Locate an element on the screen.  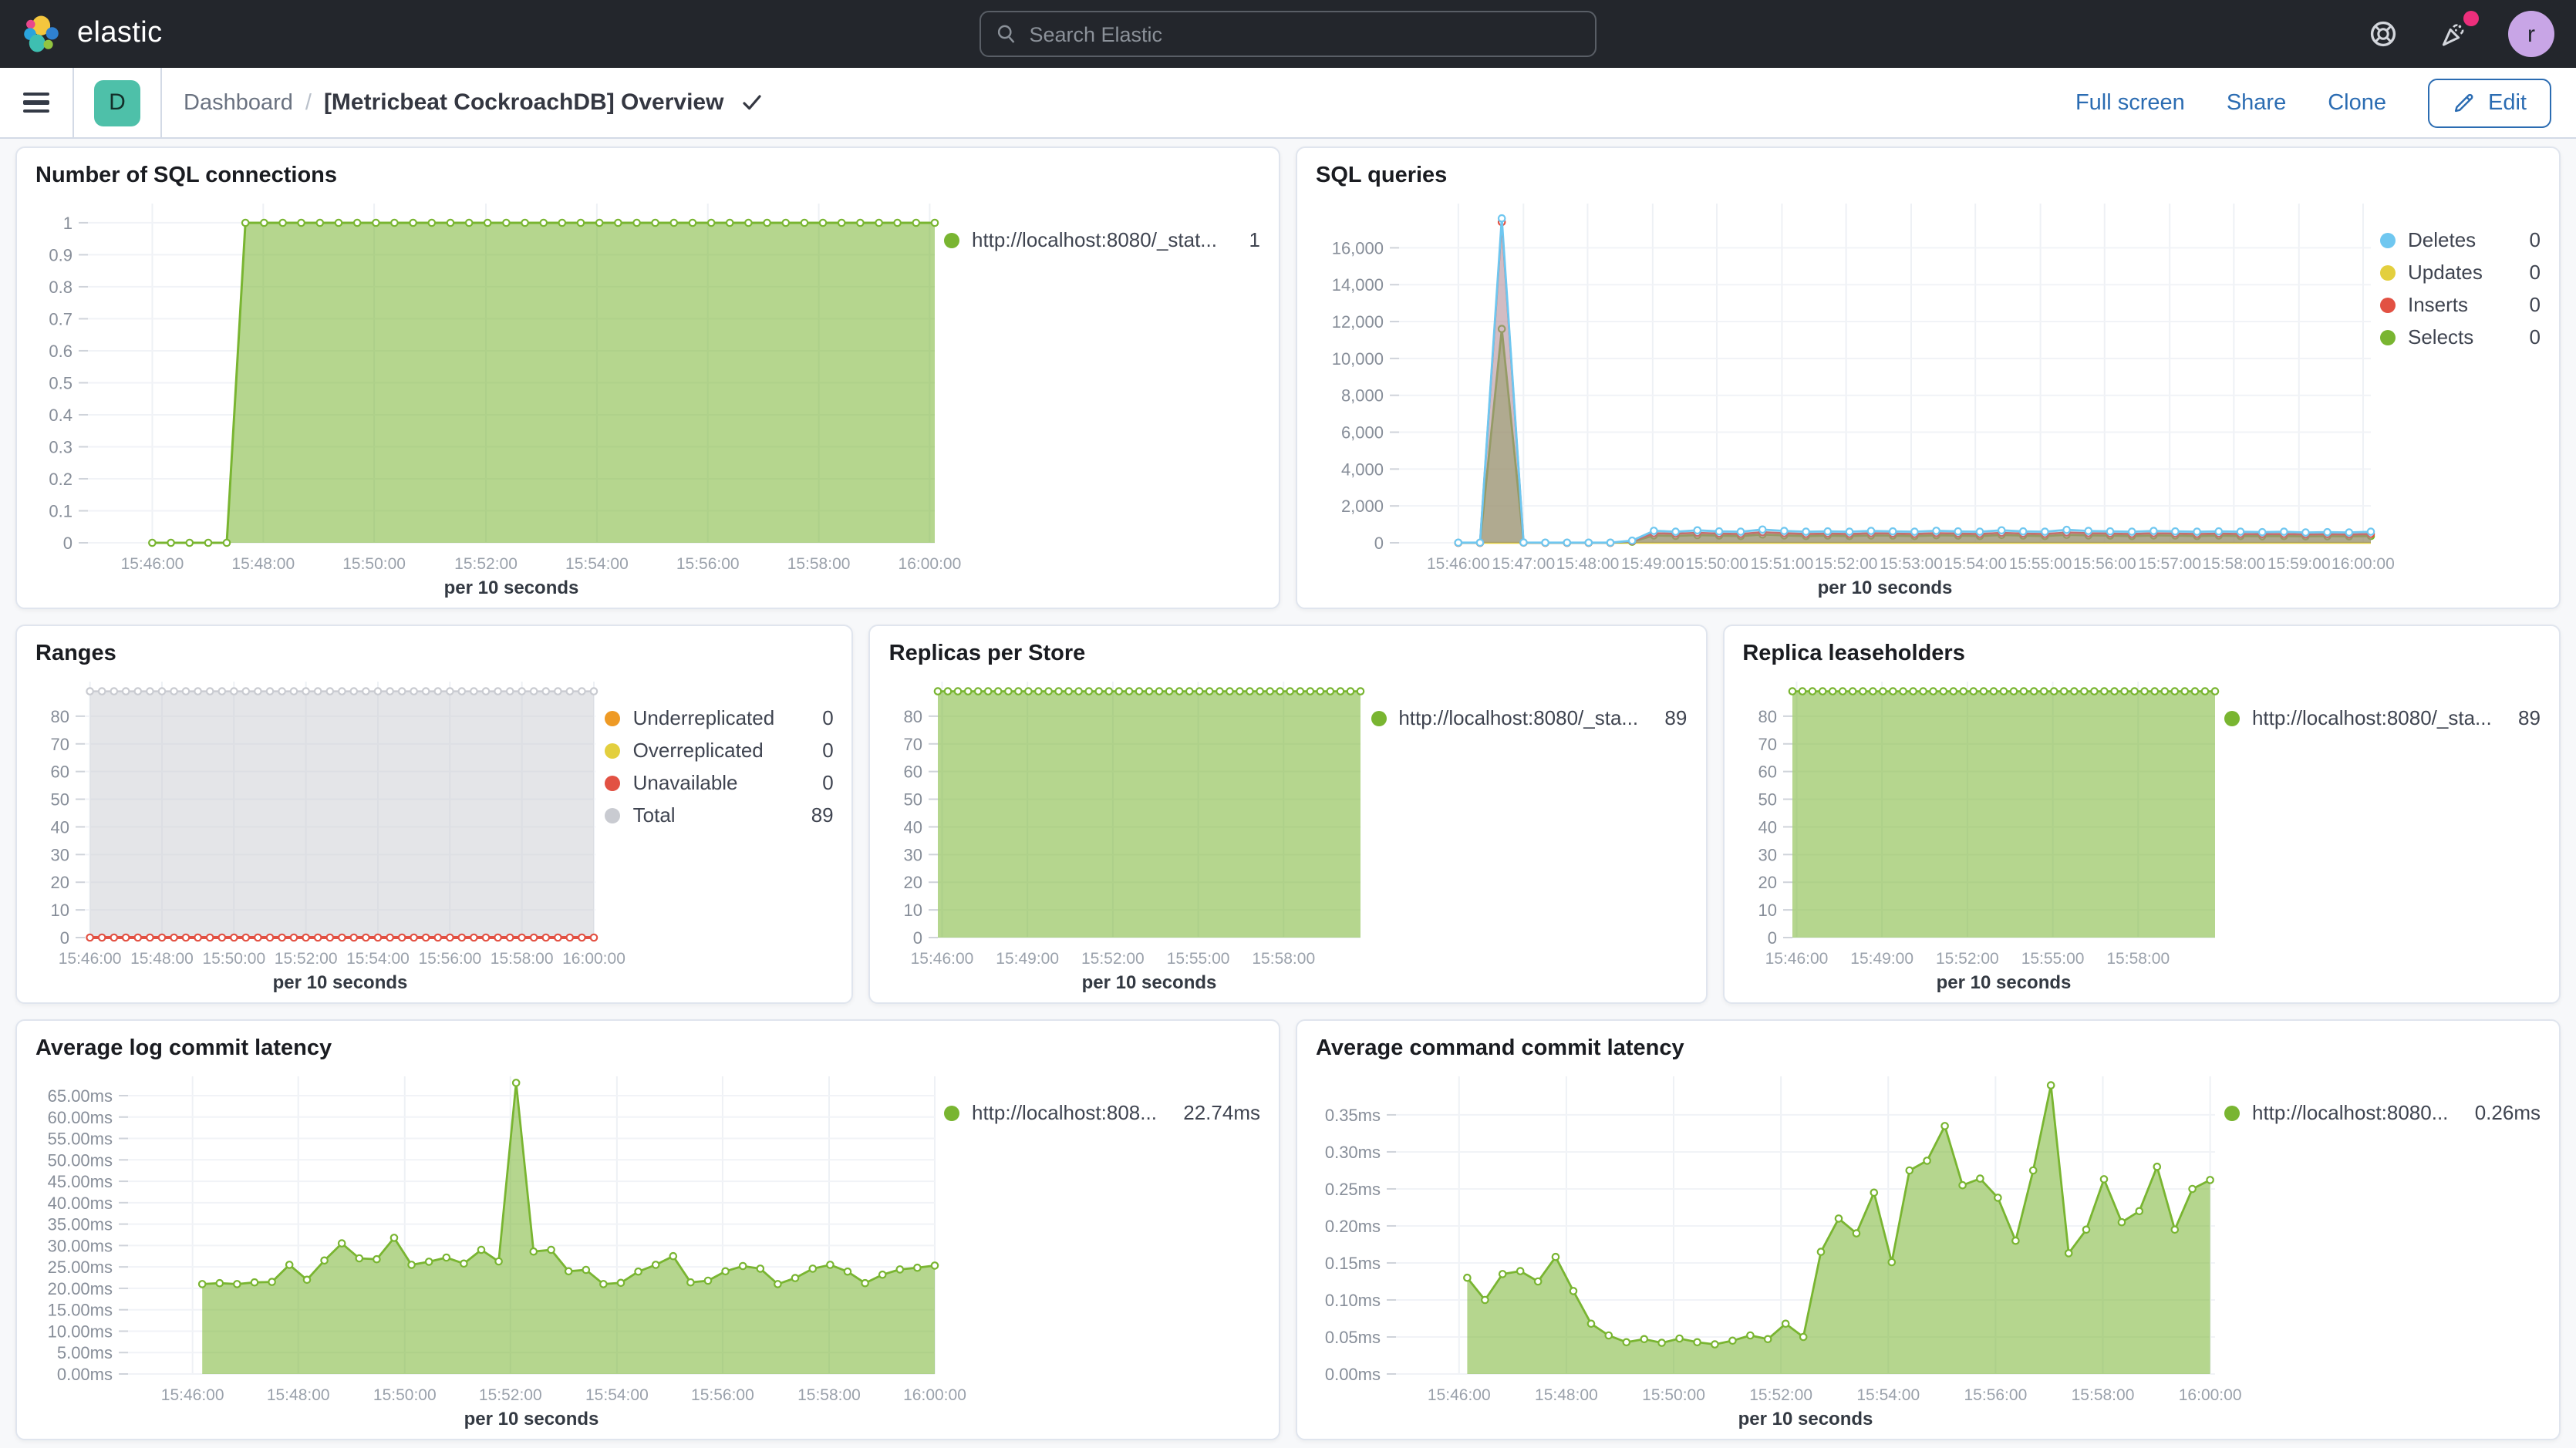
legend-label: Underreplicated is located at coordinates (703, 717).